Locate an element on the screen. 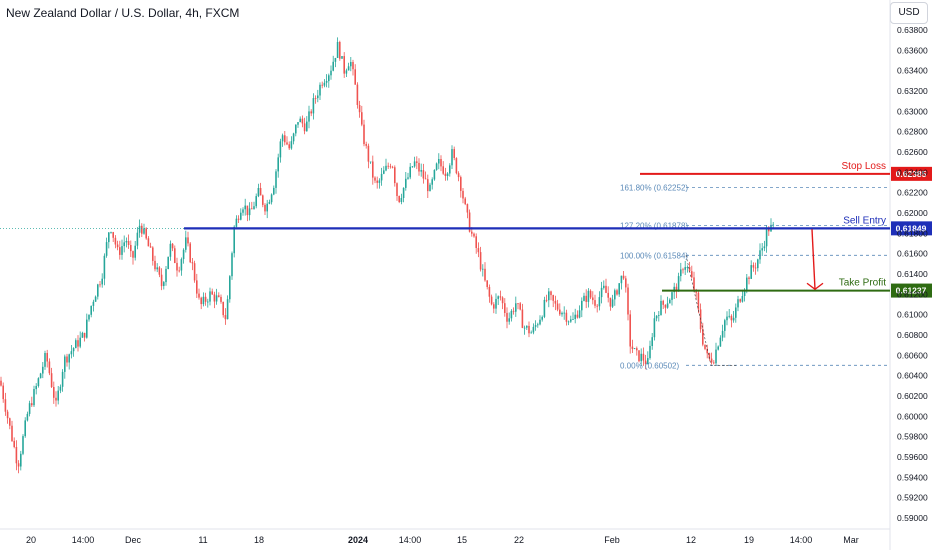 Image resolution: width=932 pixels, height=550 pixels. time-tick: Feb is located at coordinates (612, 540).